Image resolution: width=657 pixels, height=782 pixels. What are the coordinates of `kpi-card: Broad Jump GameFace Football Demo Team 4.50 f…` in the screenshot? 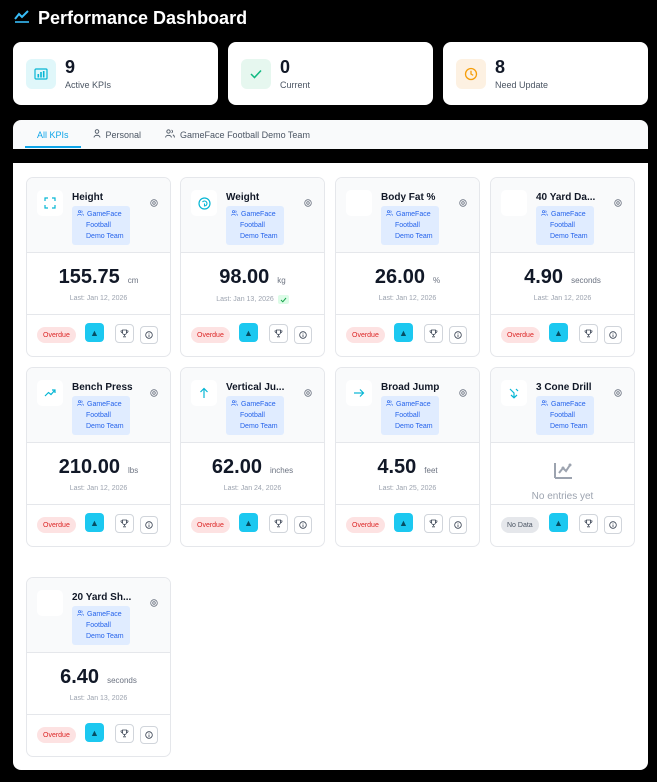 It's located at (407, 457).